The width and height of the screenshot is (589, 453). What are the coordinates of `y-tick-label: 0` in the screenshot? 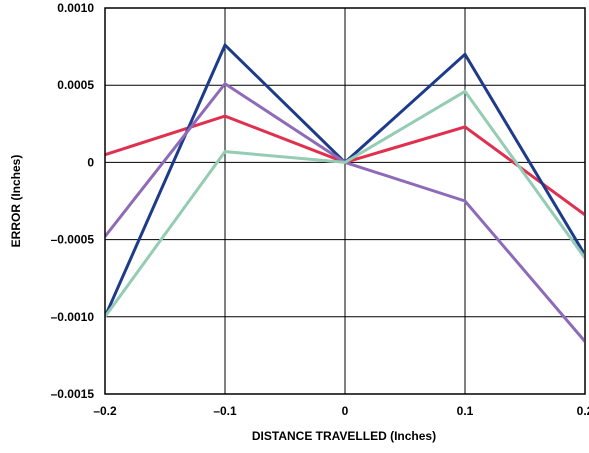 It's located at (90, 162).